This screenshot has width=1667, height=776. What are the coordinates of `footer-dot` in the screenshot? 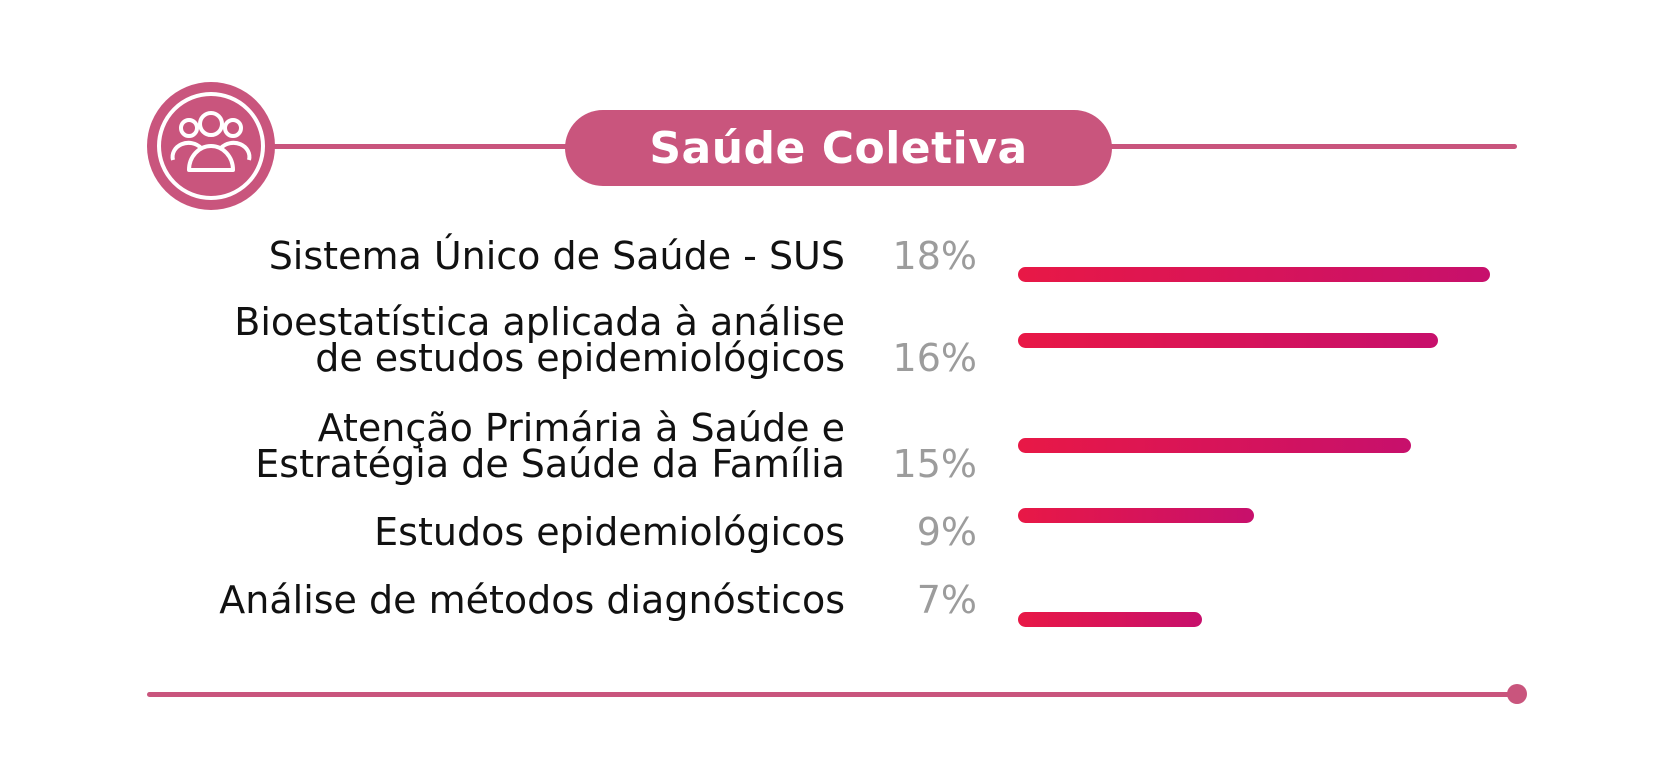 It's located at (1517, 694).